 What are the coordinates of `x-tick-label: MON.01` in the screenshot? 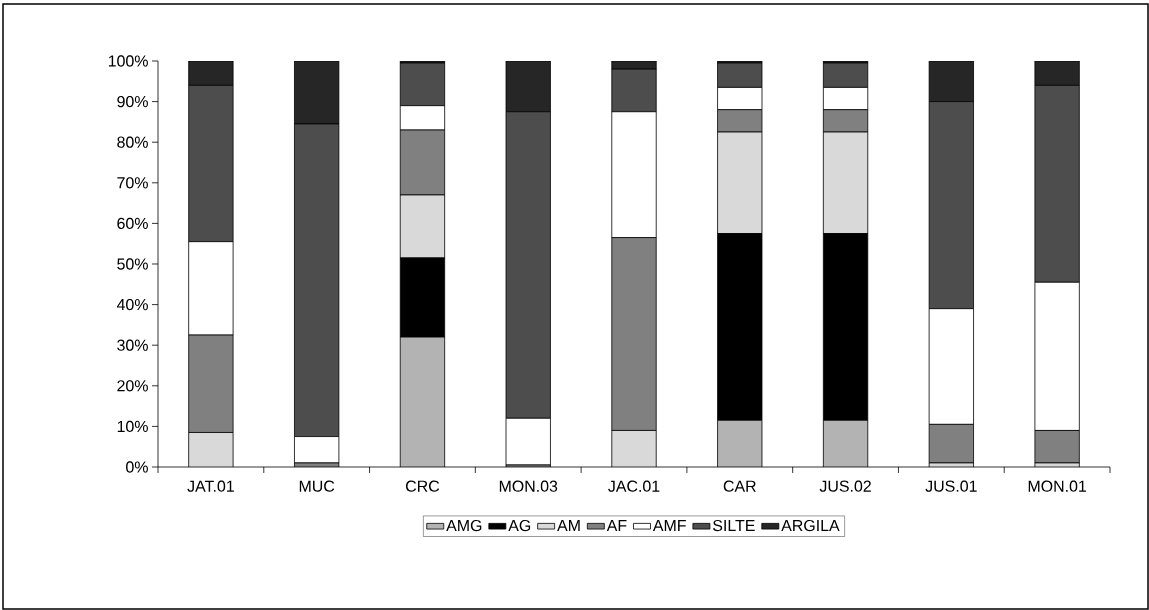 It's located at (1057, 486).